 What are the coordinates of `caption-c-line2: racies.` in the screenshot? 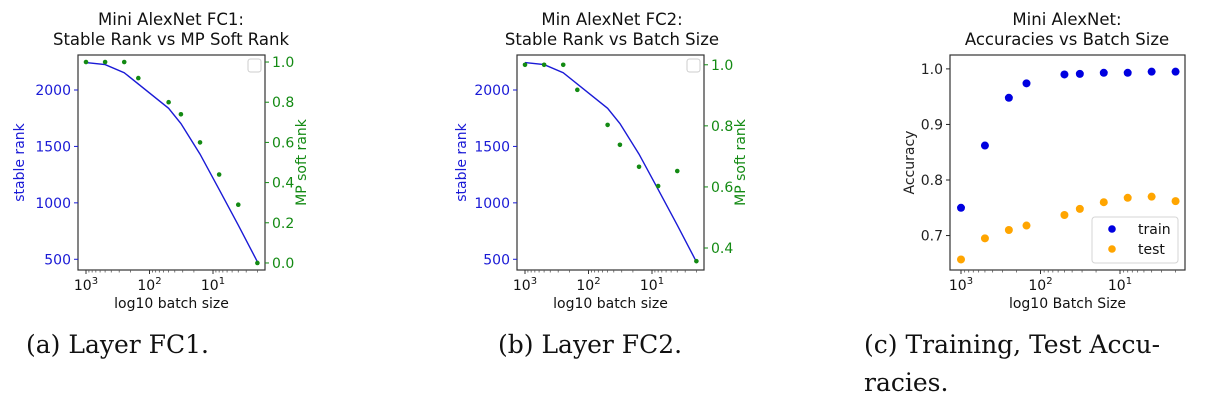 It's located at (906, 382).